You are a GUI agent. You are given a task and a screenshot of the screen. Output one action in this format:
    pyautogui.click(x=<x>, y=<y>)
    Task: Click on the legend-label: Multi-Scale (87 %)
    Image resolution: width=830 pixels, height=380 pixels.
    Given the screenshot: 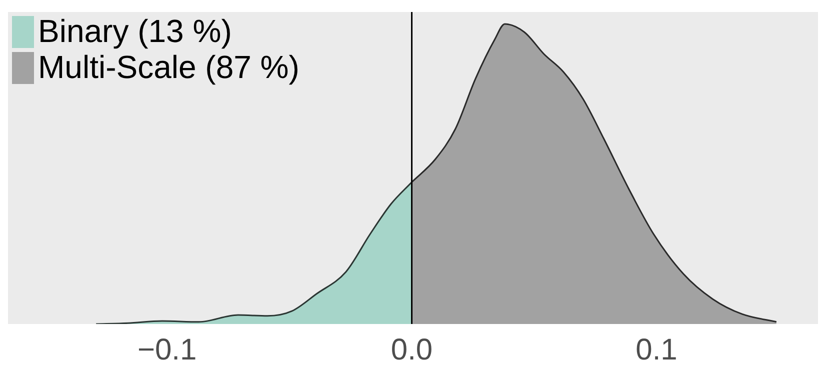 What is the action you would take?
    pyautogui.click(x=169, y=66)
    